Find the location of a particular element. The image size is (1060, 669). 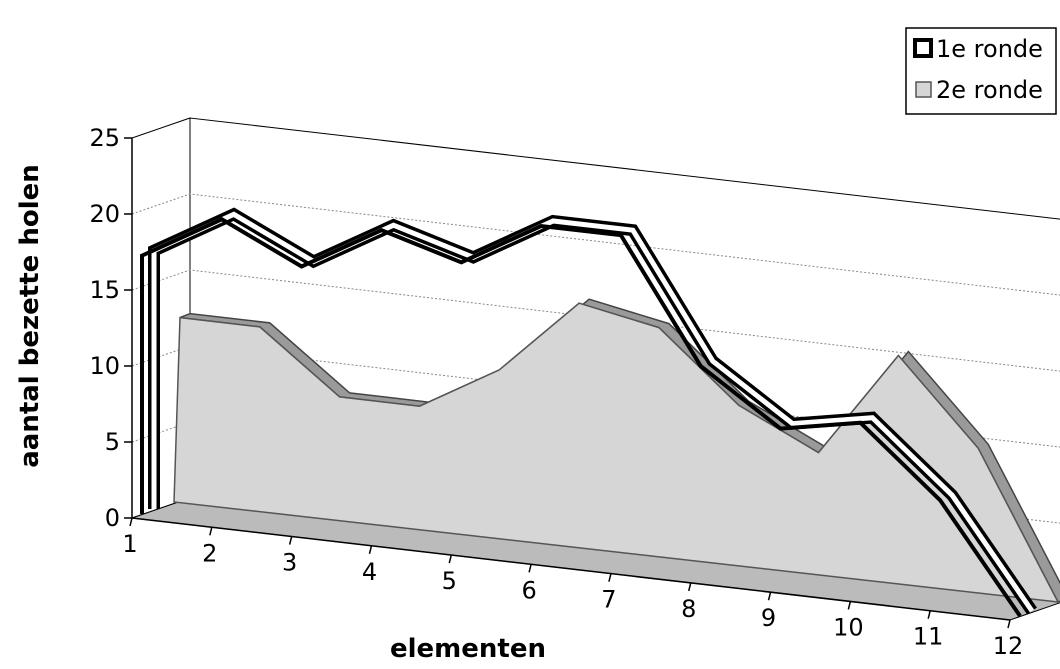

x-axis-title: elementen is located at coordinates (468, 649).